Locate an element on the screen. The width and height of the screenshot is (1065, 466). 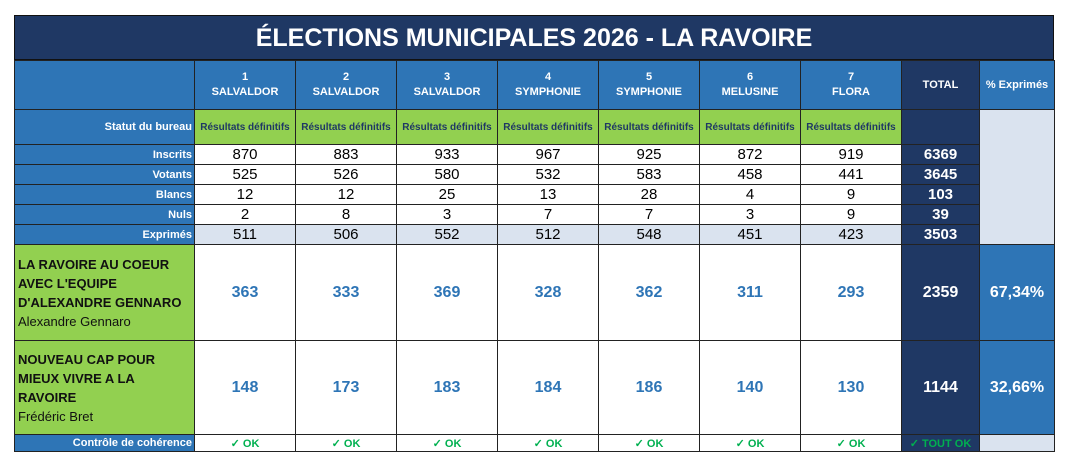
bureau-name: SALVALDOR is located at coordinates (447, 92).